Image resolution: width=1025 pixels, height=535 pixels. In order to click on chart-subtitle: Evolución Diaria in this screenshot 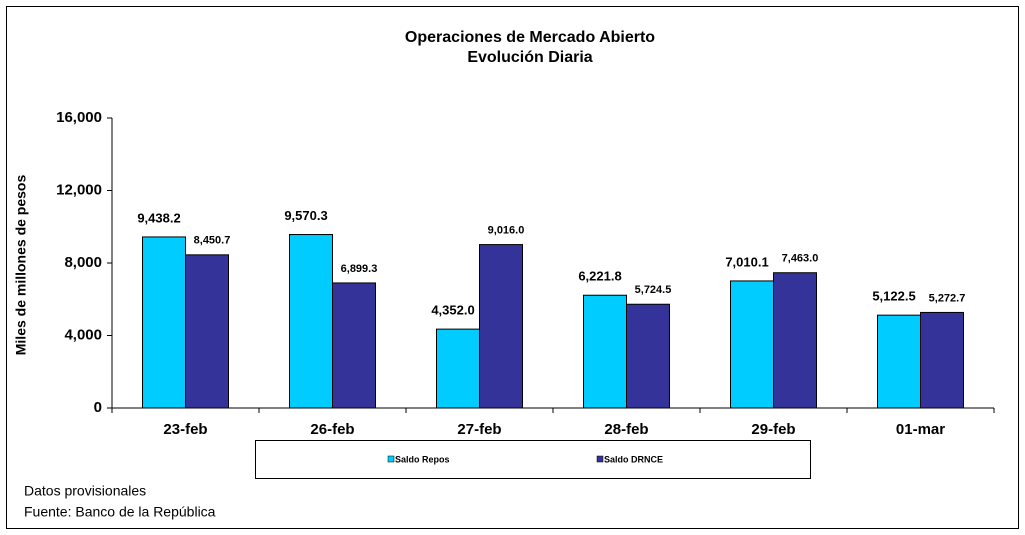, I will do `click(529, 57)`.